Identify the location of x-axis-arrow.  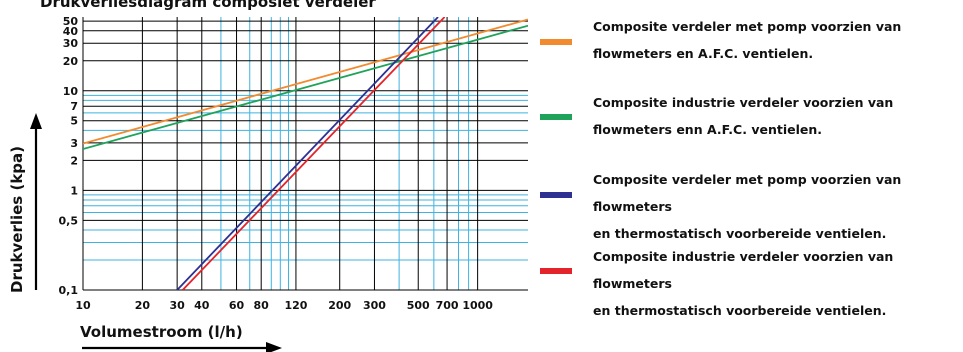
(182, 347).